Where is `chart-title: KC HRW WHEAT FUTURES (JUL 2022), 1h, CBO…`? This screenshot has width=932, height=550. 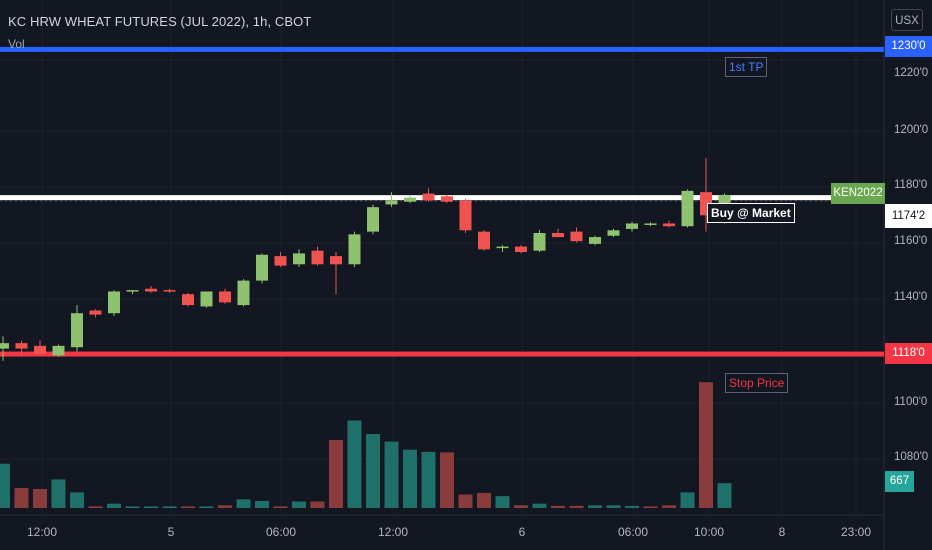
chart-title: KC HRW WHEAT FUTURES (JUL 2022), 1h, CBO… is located at coordinates (160, 21).